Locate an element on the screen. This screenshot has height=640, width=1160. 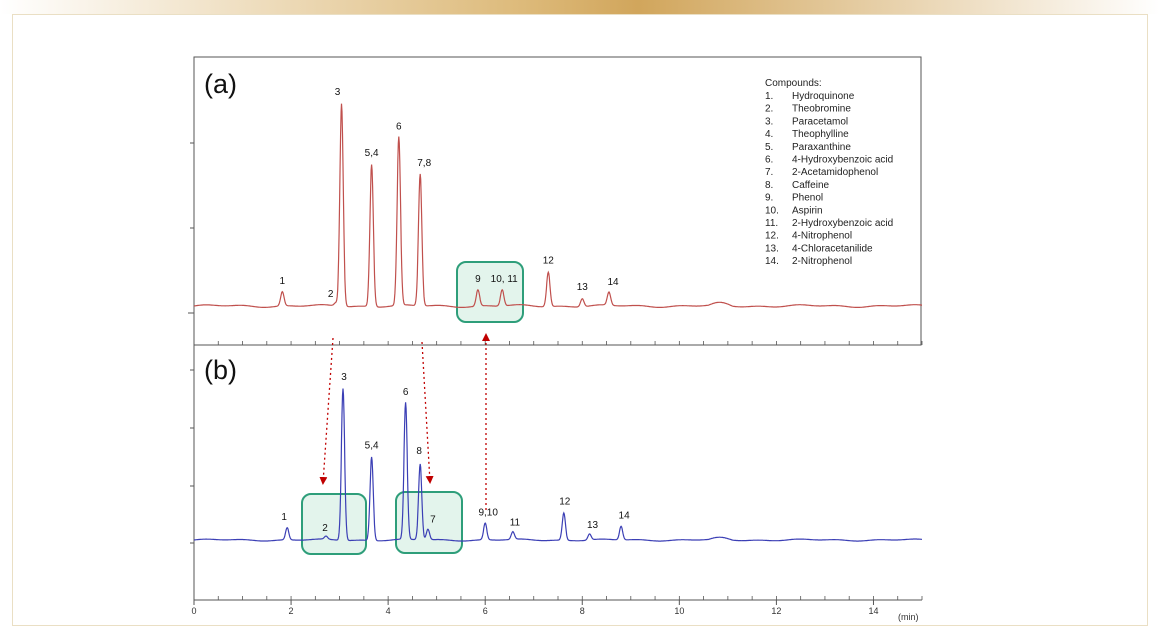
peak-label-a-10: 14 is located at coordinates (613, 282).